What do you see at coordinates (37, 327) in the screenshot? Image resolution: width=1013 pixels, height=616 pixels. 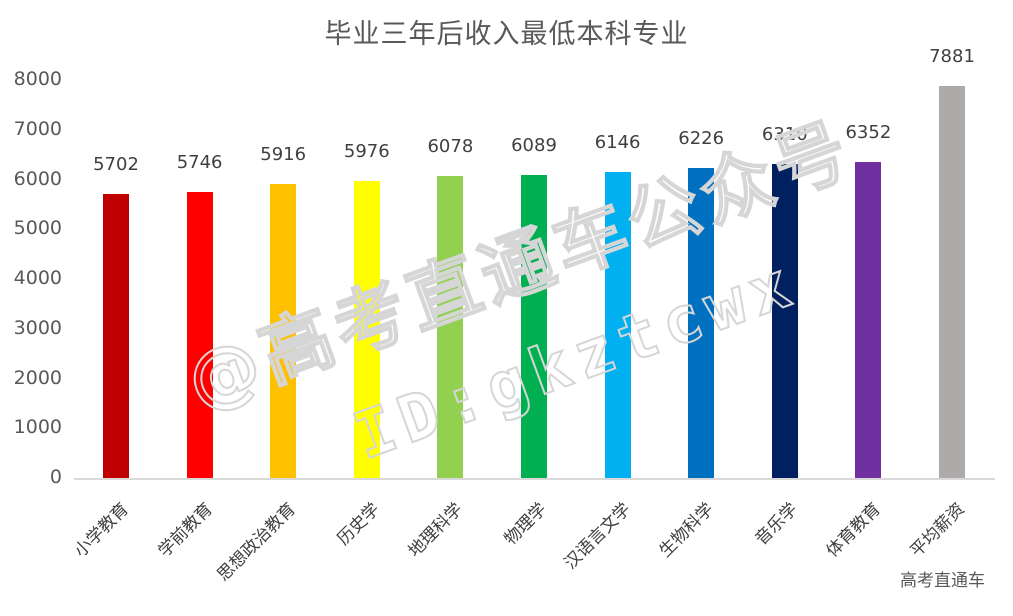 I see `y-tick-label: 3000` at bounding box center [37, 327].